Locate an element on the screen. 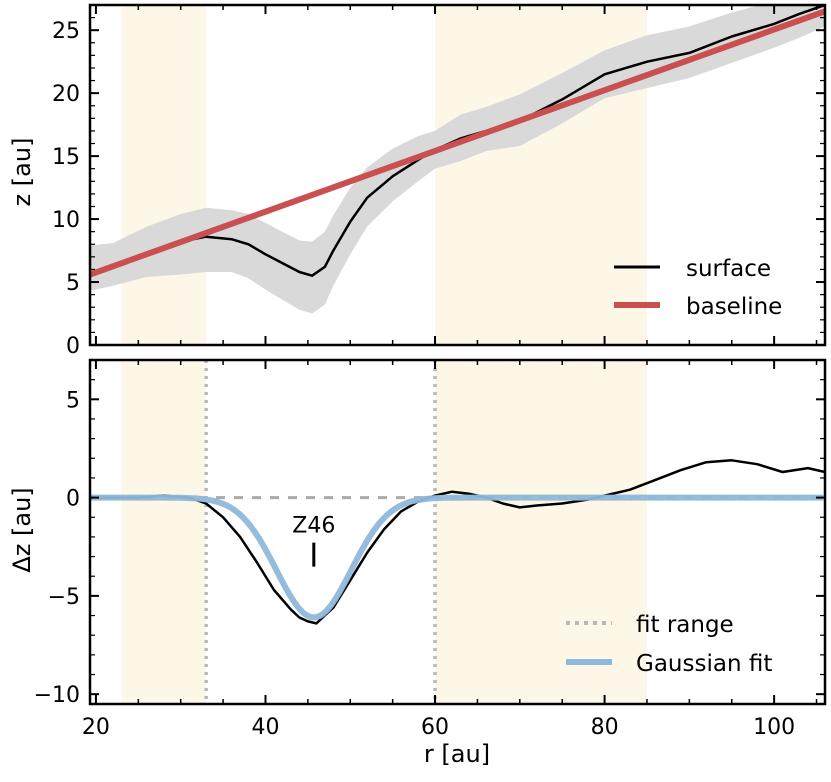 The height and width of the screenshot is (782, 831). x-tick-label-80: 80 is located at coordinates (605, 727).